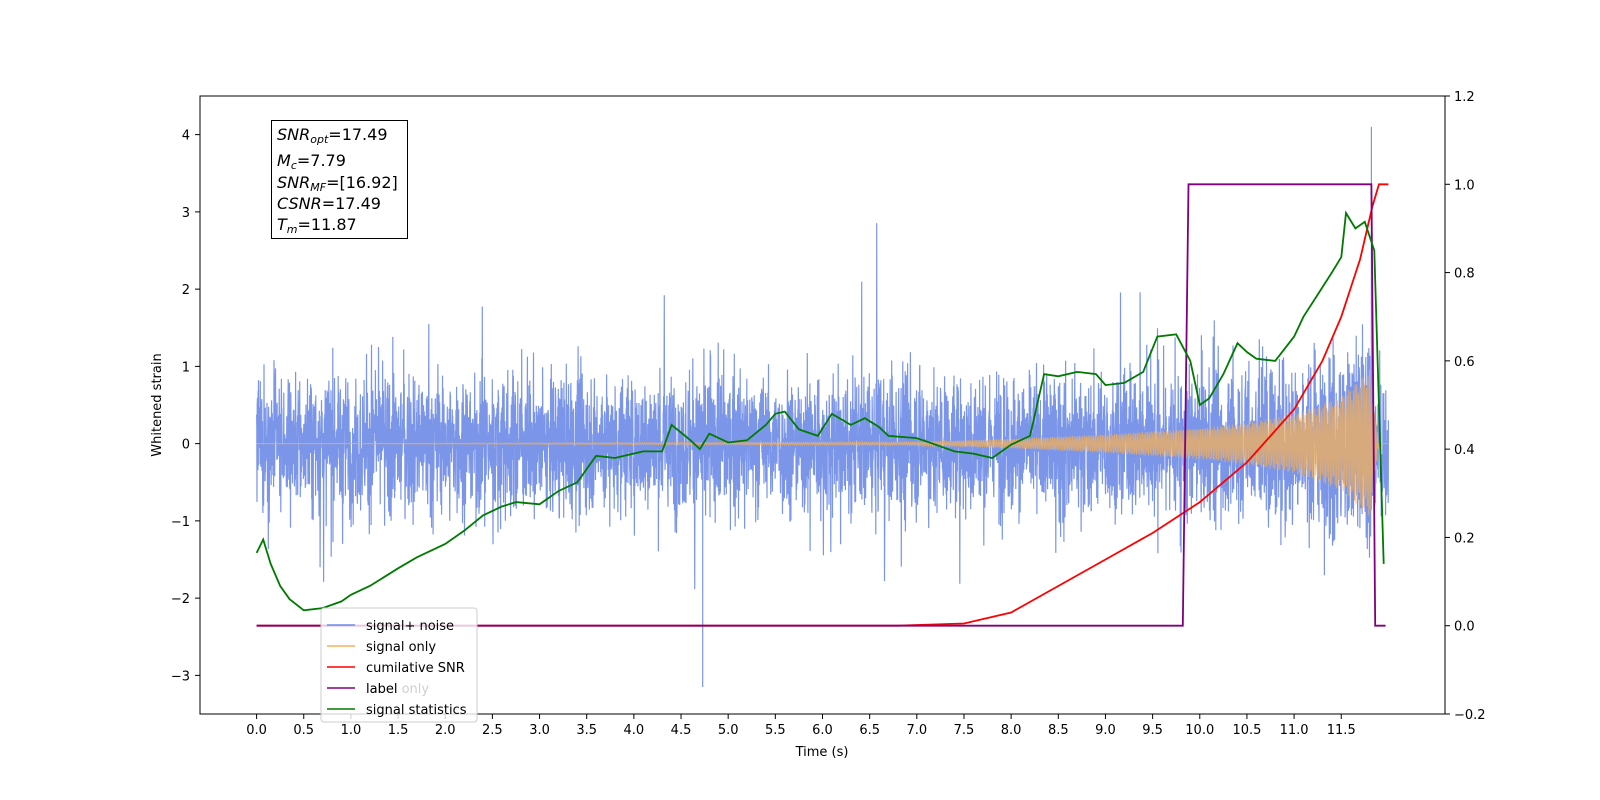 The image size is (1600, 800). What do you see at coordinates (822, 752) in the screenshot?
I see `x-axis-label: Time (s)` at bounding box center [822, 752].